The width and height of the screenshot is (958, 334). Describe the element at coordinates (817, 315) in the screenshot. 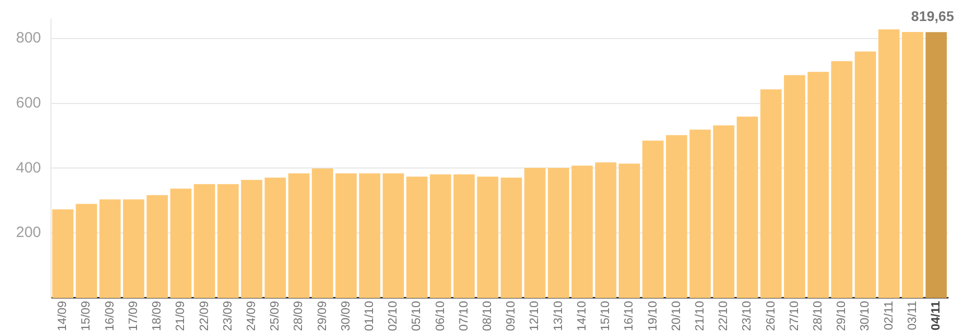

I see `x-tick-label: 28/10` at that location.